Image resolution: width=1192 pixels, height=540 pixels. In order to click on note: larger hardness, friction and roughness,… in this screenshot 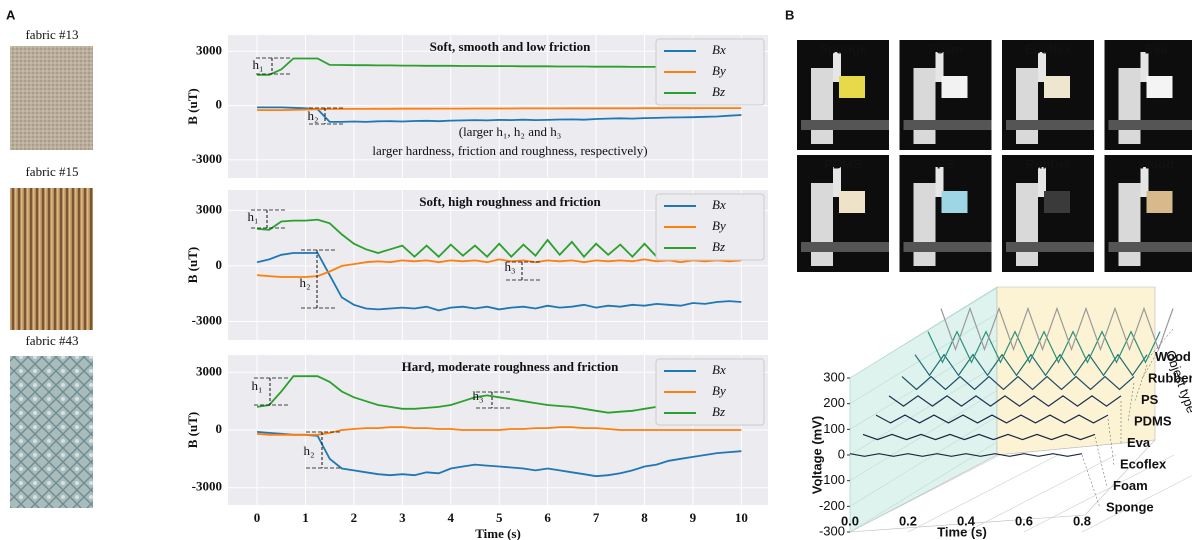, I will do `click(509, 150)`.